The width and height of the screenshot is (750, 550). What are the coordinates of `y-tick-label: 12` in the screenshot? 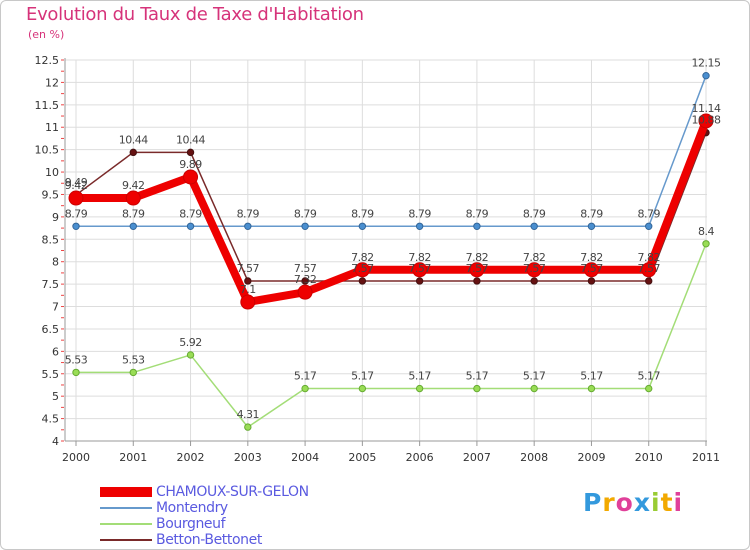 It's located at (52, 82).